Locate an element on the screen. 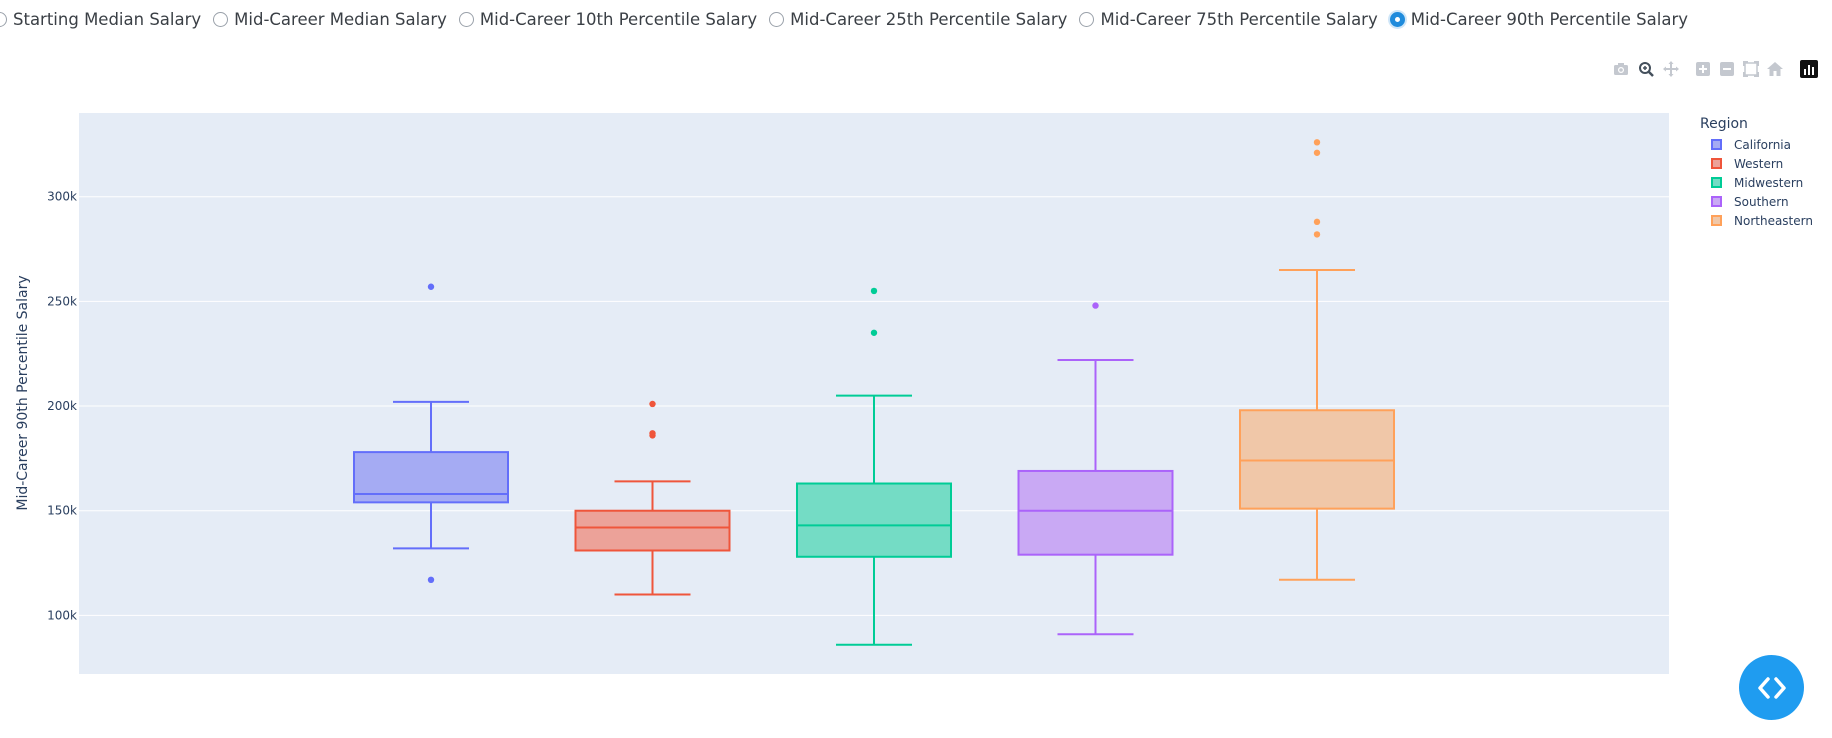  legend-item-southern: Southern is located at coordinates (1762, 201).